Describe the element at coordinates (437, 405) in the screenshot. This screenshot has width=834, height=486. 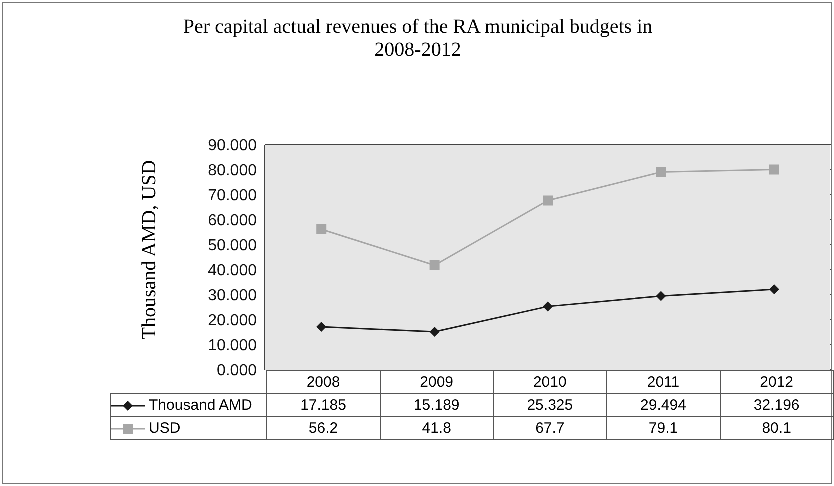
I see `data-label: 15.189` at that location.